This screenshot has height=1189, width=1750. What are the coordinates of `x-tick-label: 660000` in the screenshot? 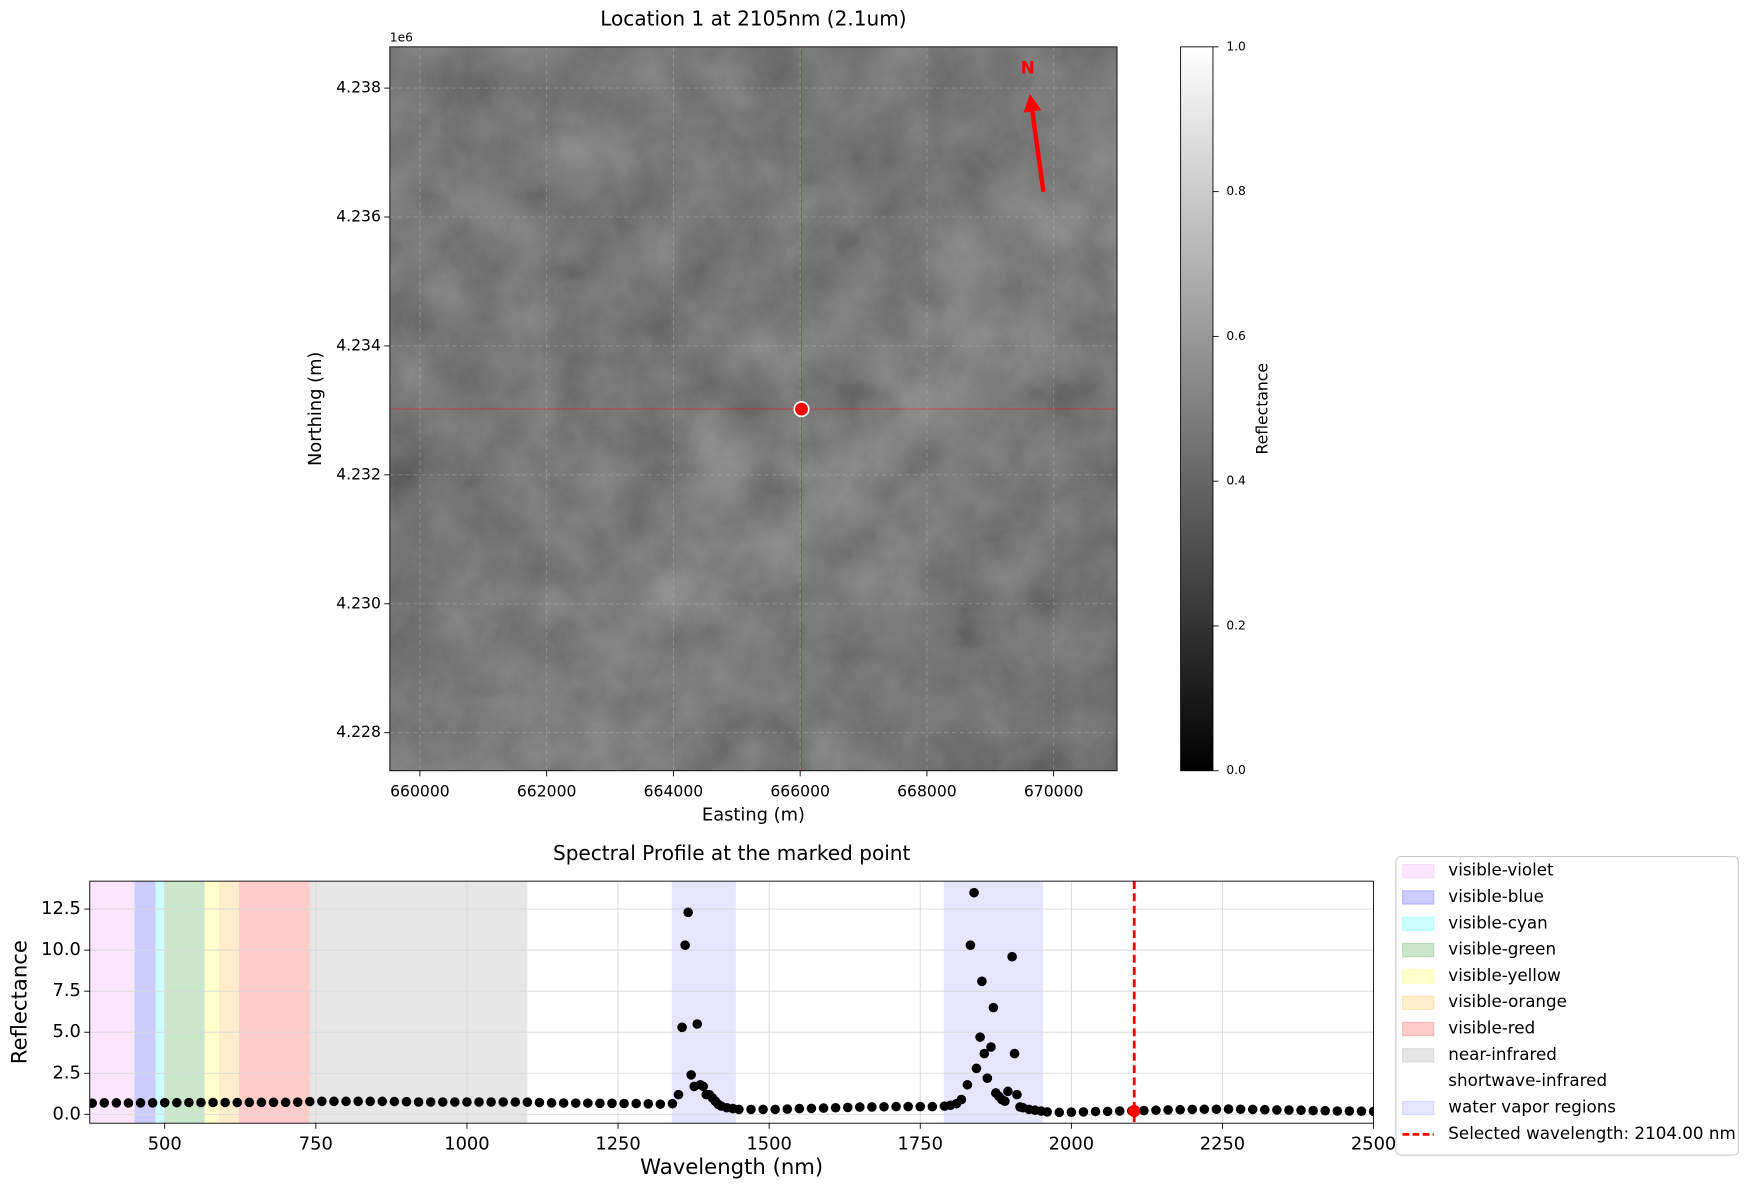 It's located at (420, 791).